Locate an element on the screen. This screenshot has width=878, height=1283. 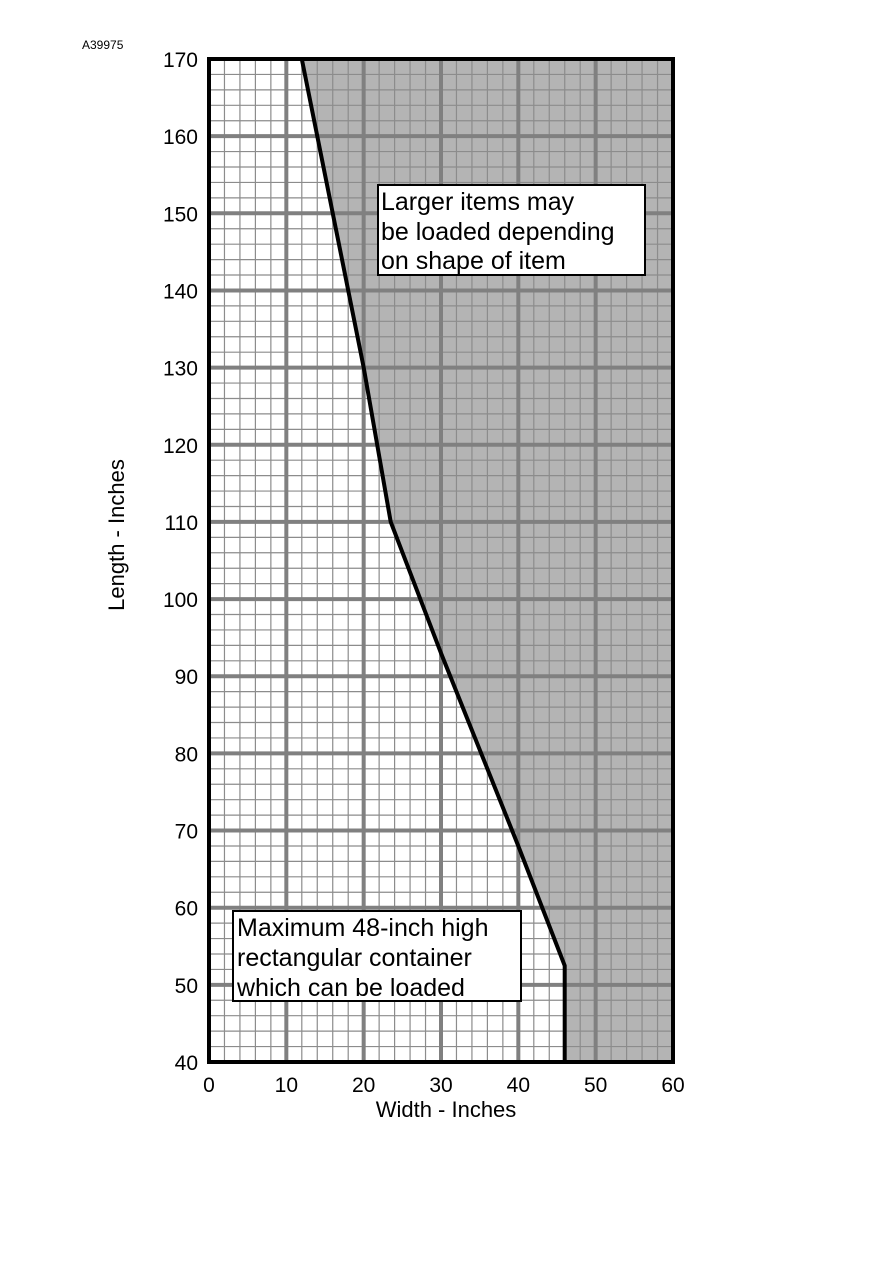
x-tick-label: 10 is located at coordinates (286, 1085).